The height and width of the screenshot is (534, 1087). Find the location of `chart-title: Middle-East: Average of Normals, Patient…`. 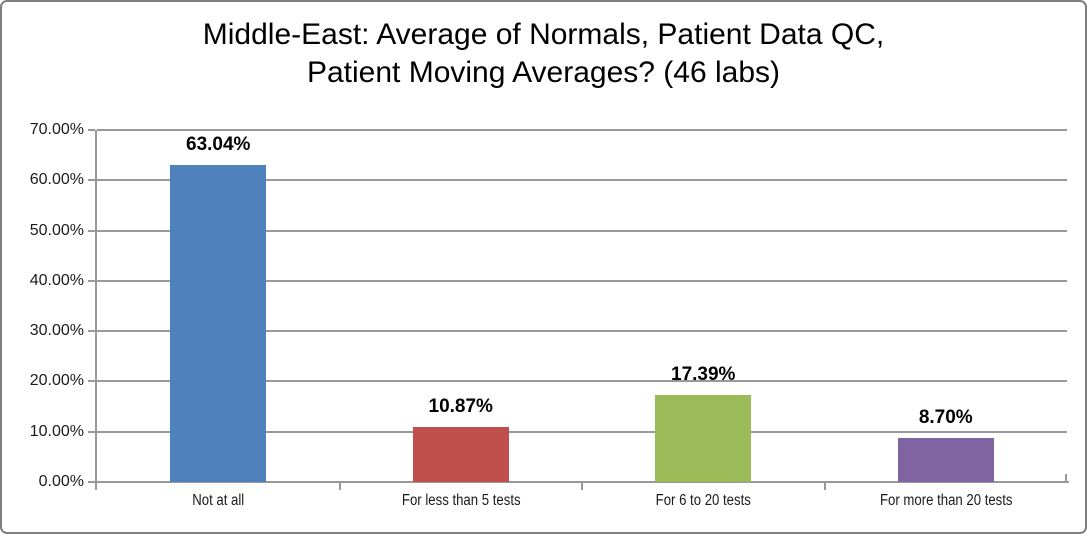

chart-title: Middle-East: Average of Normals, Patient… is located at coordinates (543, 54).